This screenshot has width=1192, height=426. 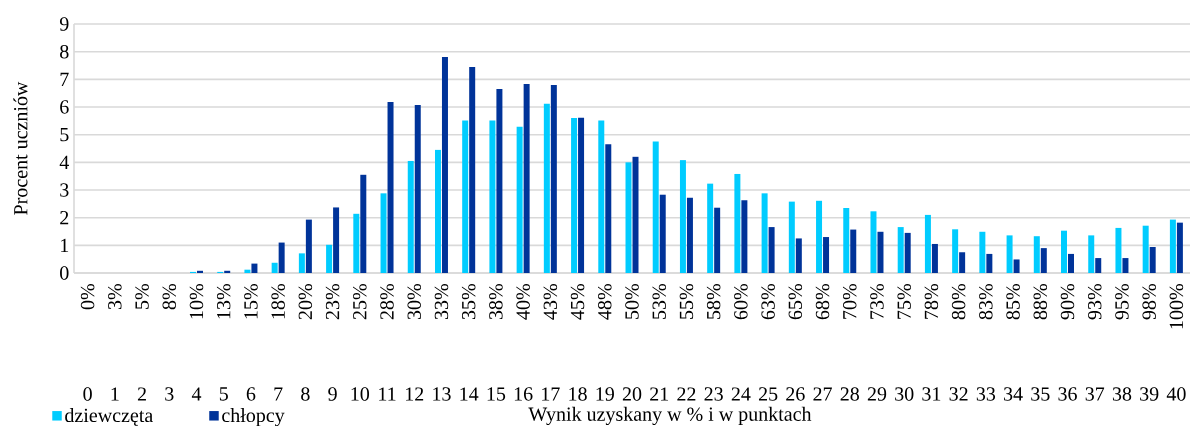 I want to click on text: 29, so click(x=877, y=394).